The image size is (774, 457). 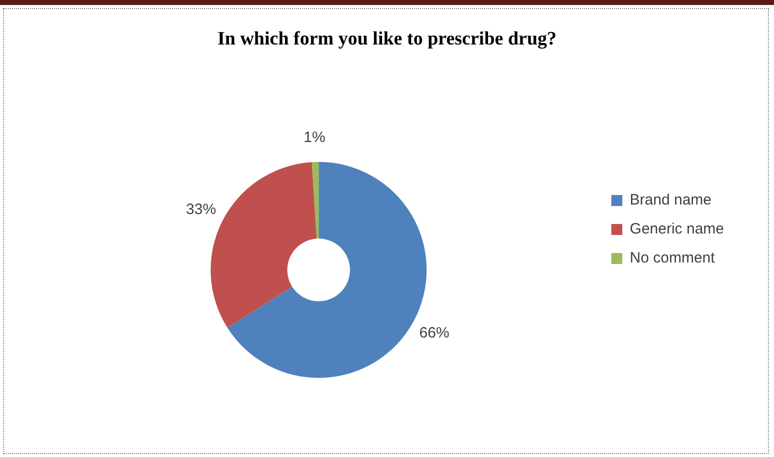 What do you see at coordinates (671, 200) in the screenshot?
I see `legend-label: Brand name` at bounding box center [671, 200].